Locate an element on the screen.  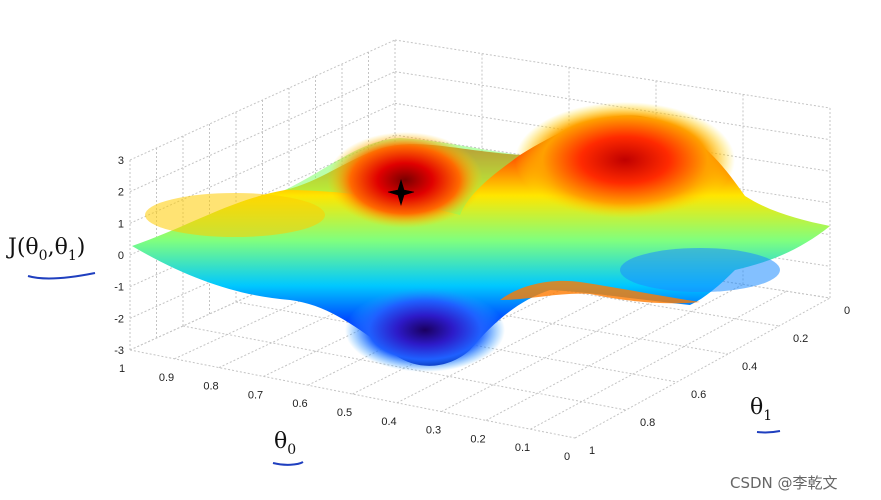
left-ridge is located at coordinates (235, 215).